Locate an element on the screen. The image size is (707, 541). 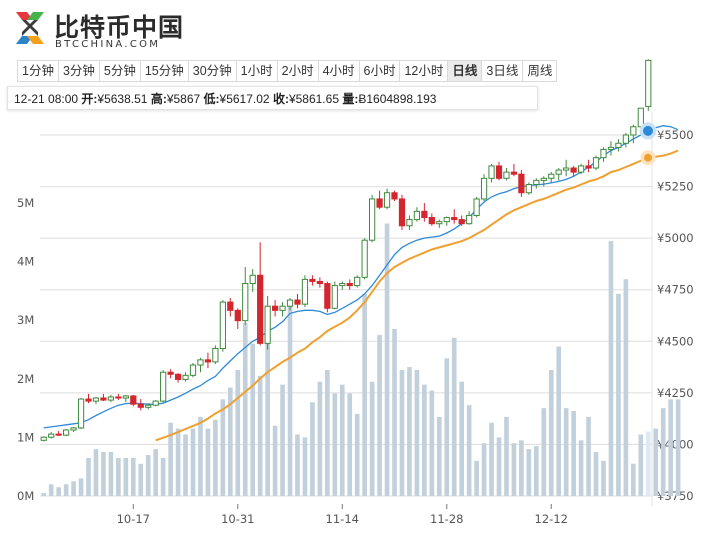
tab-timeframe: 15分钟 is located at coordinates (164, 71).